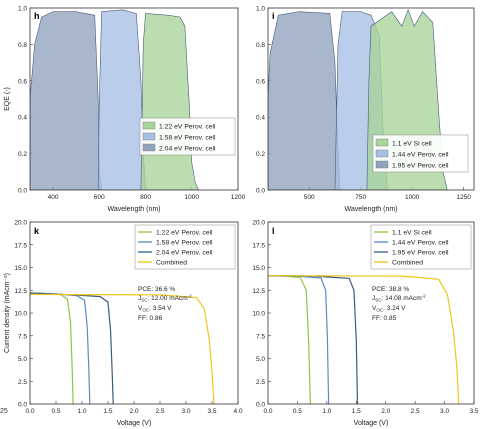 Image resolution: width=500 pixels, height=429 pixels. Describe the element at coordinates (258, 314) in the screenshot. I see `panel-l-ytick-label: 10.0` at that location.